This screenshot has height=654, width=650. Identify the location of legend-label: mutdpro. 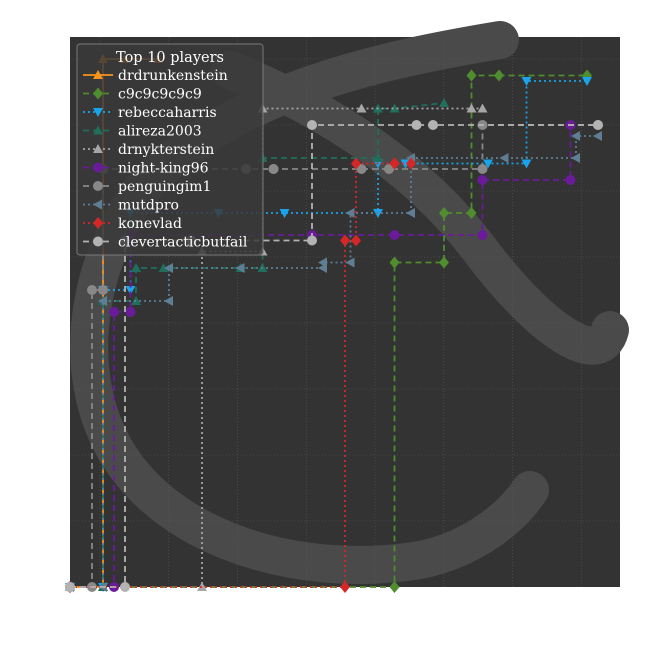
(148, 206).